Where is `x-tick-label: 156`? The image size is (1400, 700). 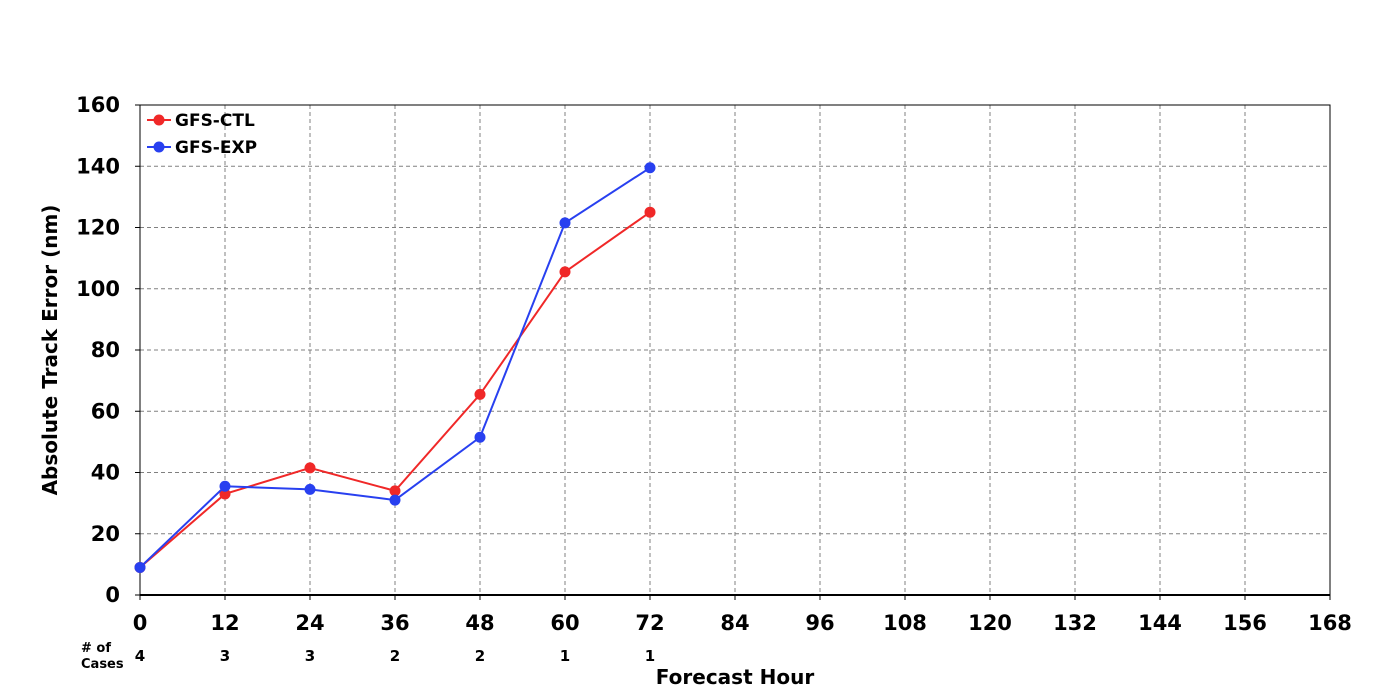 x-tick-label: 156 is located at coordinates (1245, 623).